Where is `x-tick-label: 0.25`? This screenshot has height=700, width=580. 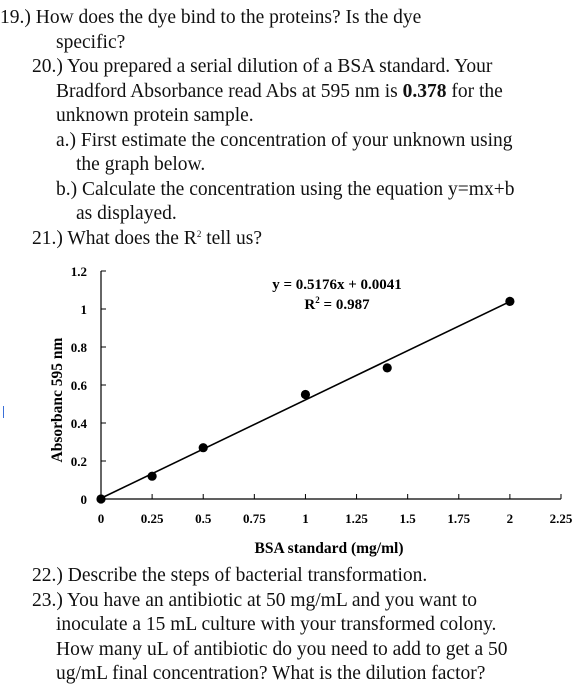 x-tick-label: 0.25 is located at coordinates (152, 518).